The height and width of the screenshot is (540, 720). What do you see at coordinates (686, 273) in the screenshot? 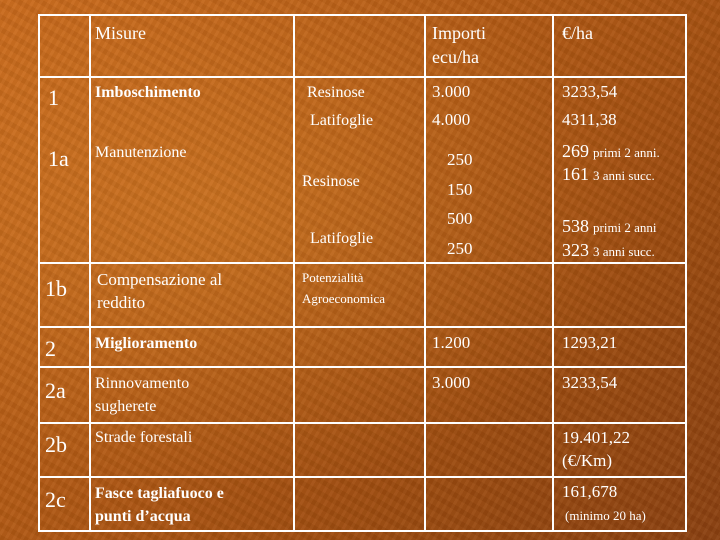
I see `border-right` at bounding box center [686, 273].